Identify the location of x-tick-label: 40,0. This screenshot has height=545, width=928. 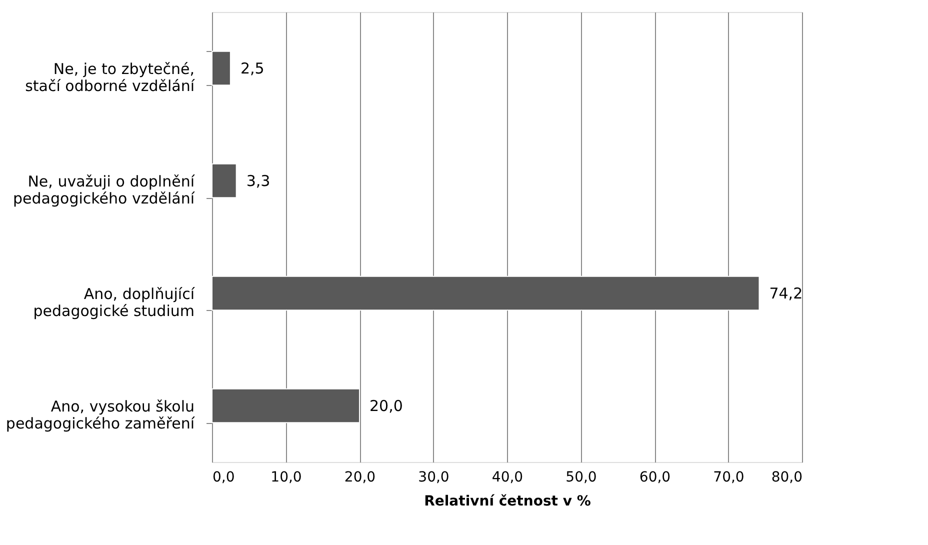
(508, 478).